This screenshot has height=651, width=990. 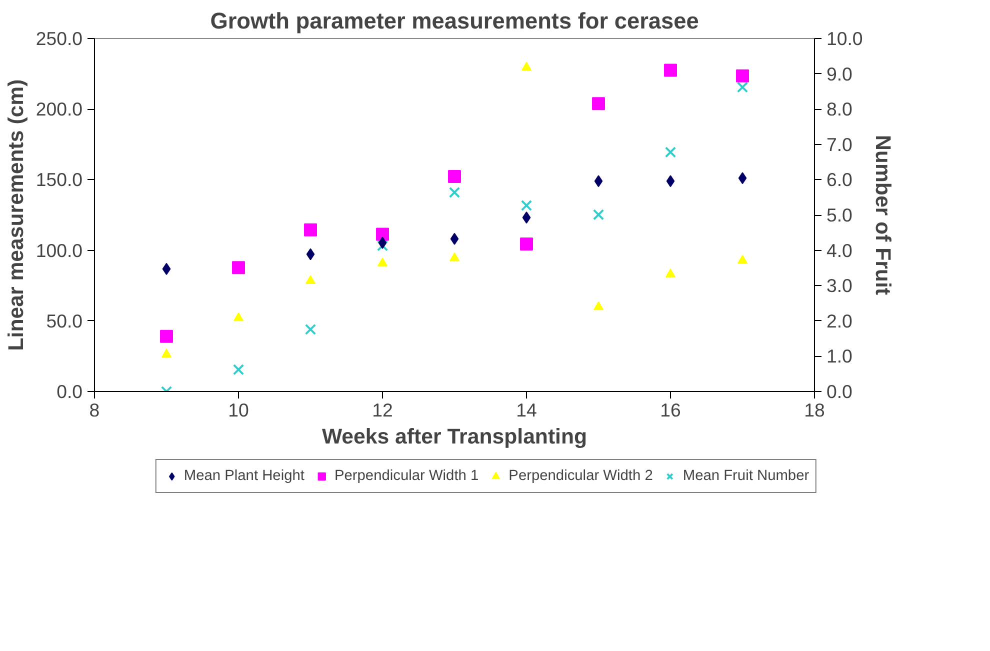 What do you see at coordinates (839, 179) in the screenshot?
I see `y2-tick-label: 6.0` at bounding box center [839, 179].